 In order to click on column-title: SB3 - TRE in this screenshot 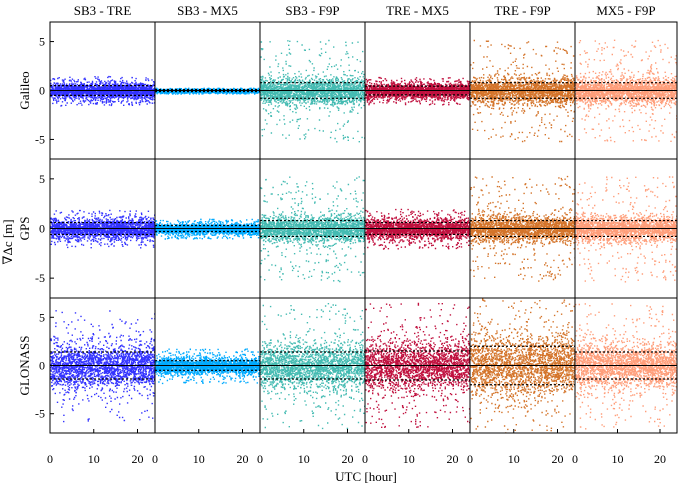, I will do `click(103, 10)`.